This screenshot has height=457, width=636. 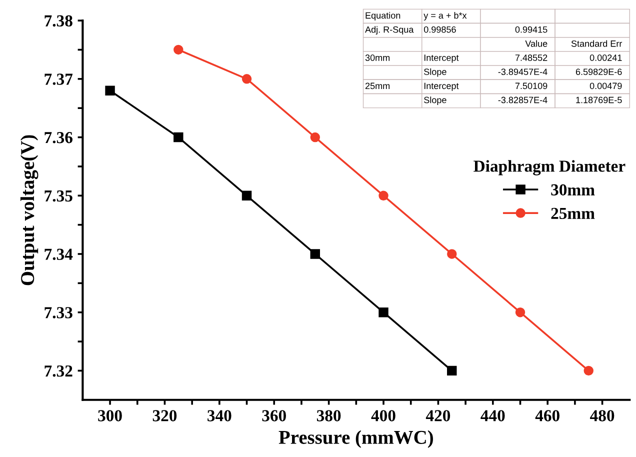 What do you see at coordinates (58, 196) in the screenshot?
I see `y-tick-label: 7.35` at bounding box center [58, 196].